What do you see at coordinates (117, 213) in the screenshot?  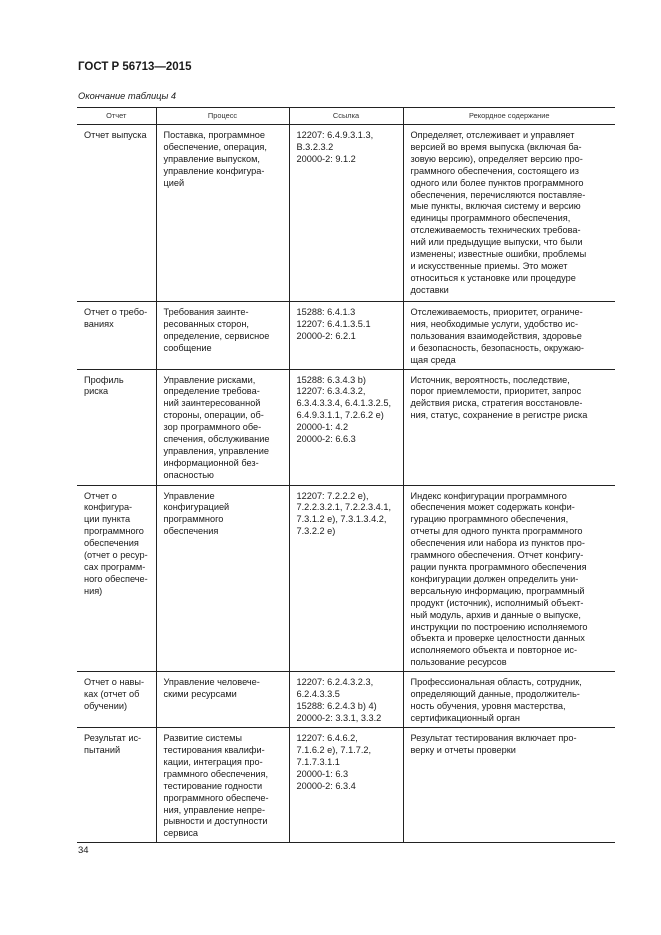 I see `cell-report: Отчет выпуска` at bounding box center [117, 213].